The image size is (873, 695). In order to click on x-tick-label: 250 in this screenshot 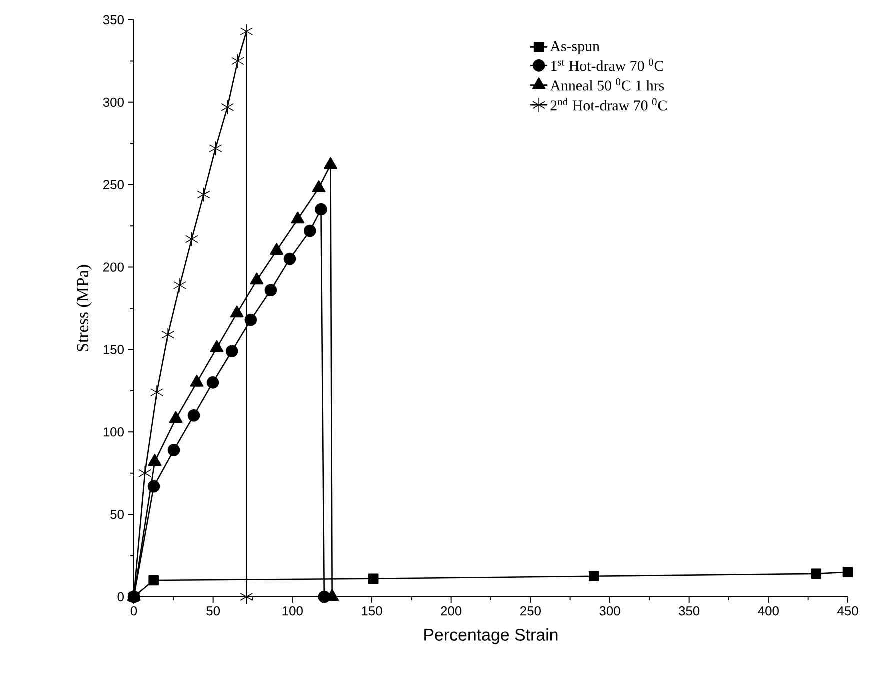, I will do `click(530, 611)`.